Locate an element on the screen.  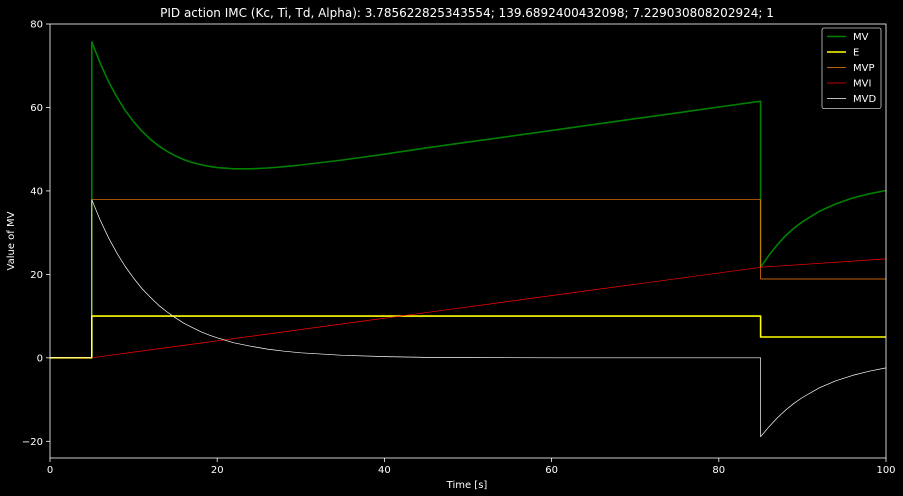
y-tick-label: 40 is located at coordinates (36, 191).